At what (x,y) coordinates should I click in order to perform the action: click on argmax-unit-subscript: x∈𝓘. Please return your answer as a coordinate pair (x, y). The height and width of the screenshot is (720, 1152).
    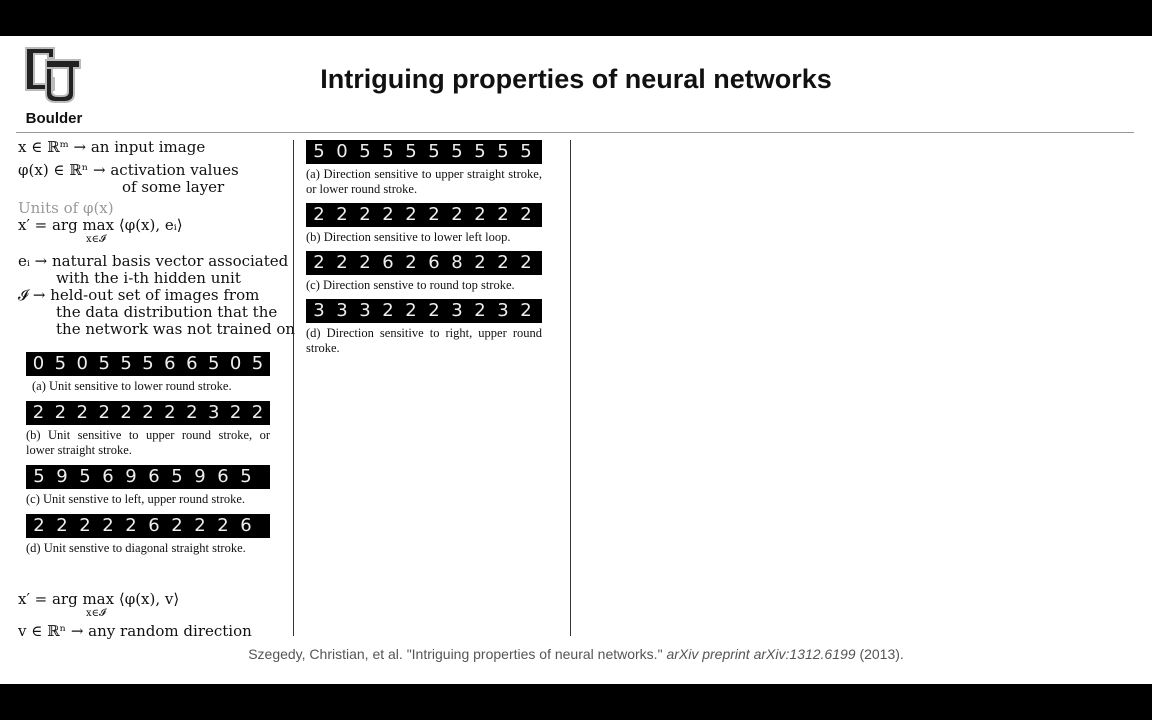
    Looking at the image, I should click on (96, 239).